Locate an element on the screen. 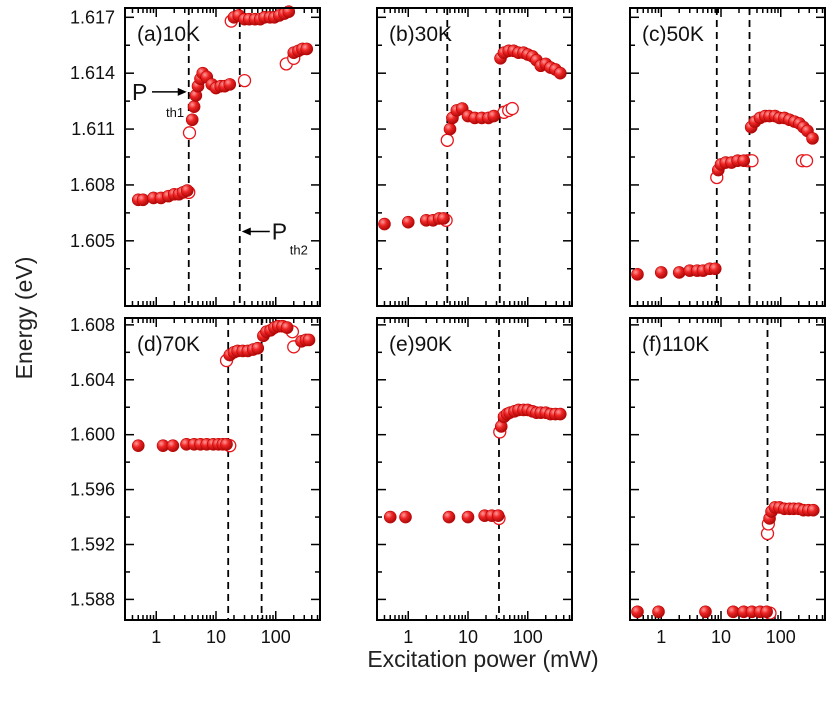 This screenshot has height=704, width=840. pth2-subscript: th2 is located at coordinates (299, 250).